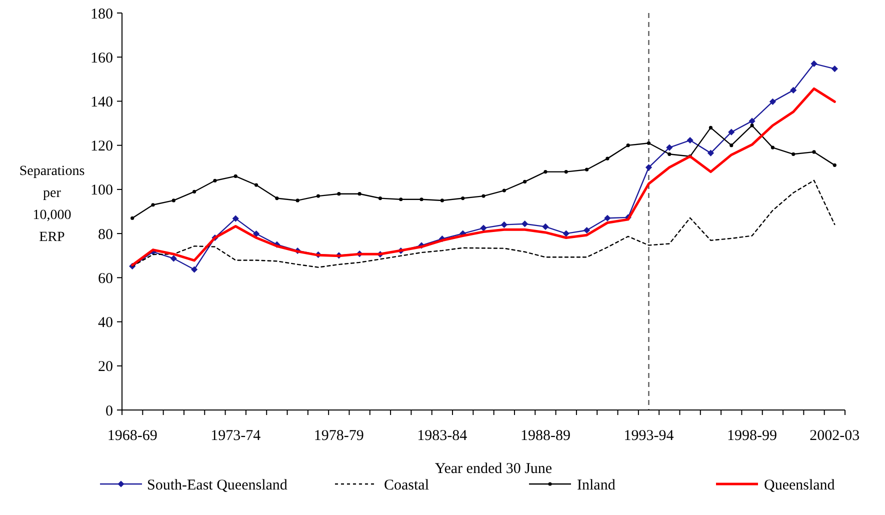  What do you see at coordinates (339, 436) in the screenshot?
I see `x-tick-label: 1978-79` at bounding box center [339, 436].